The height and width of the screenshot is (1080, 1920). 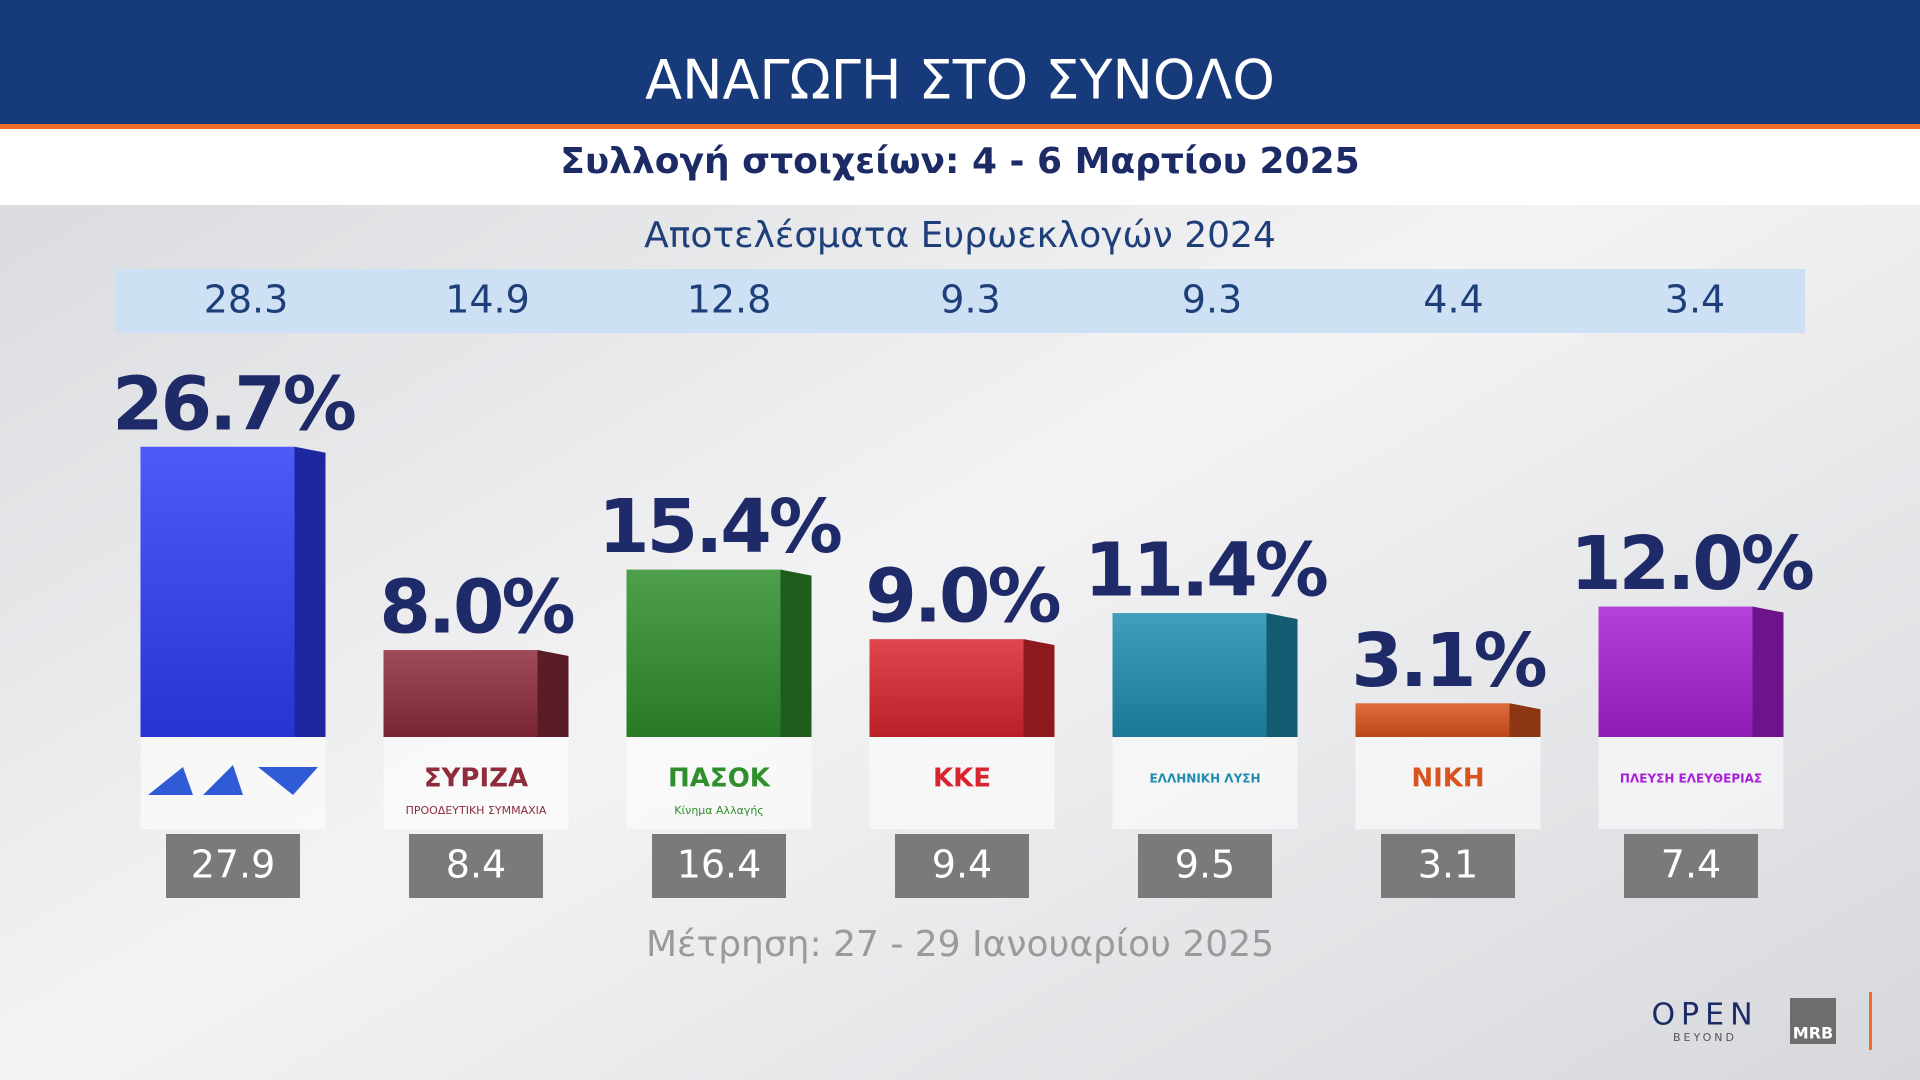 What do you see at coordinates (476, 608) in the screenshot?
I see `value-label: 8.0%` at bounding box center [476, 608].